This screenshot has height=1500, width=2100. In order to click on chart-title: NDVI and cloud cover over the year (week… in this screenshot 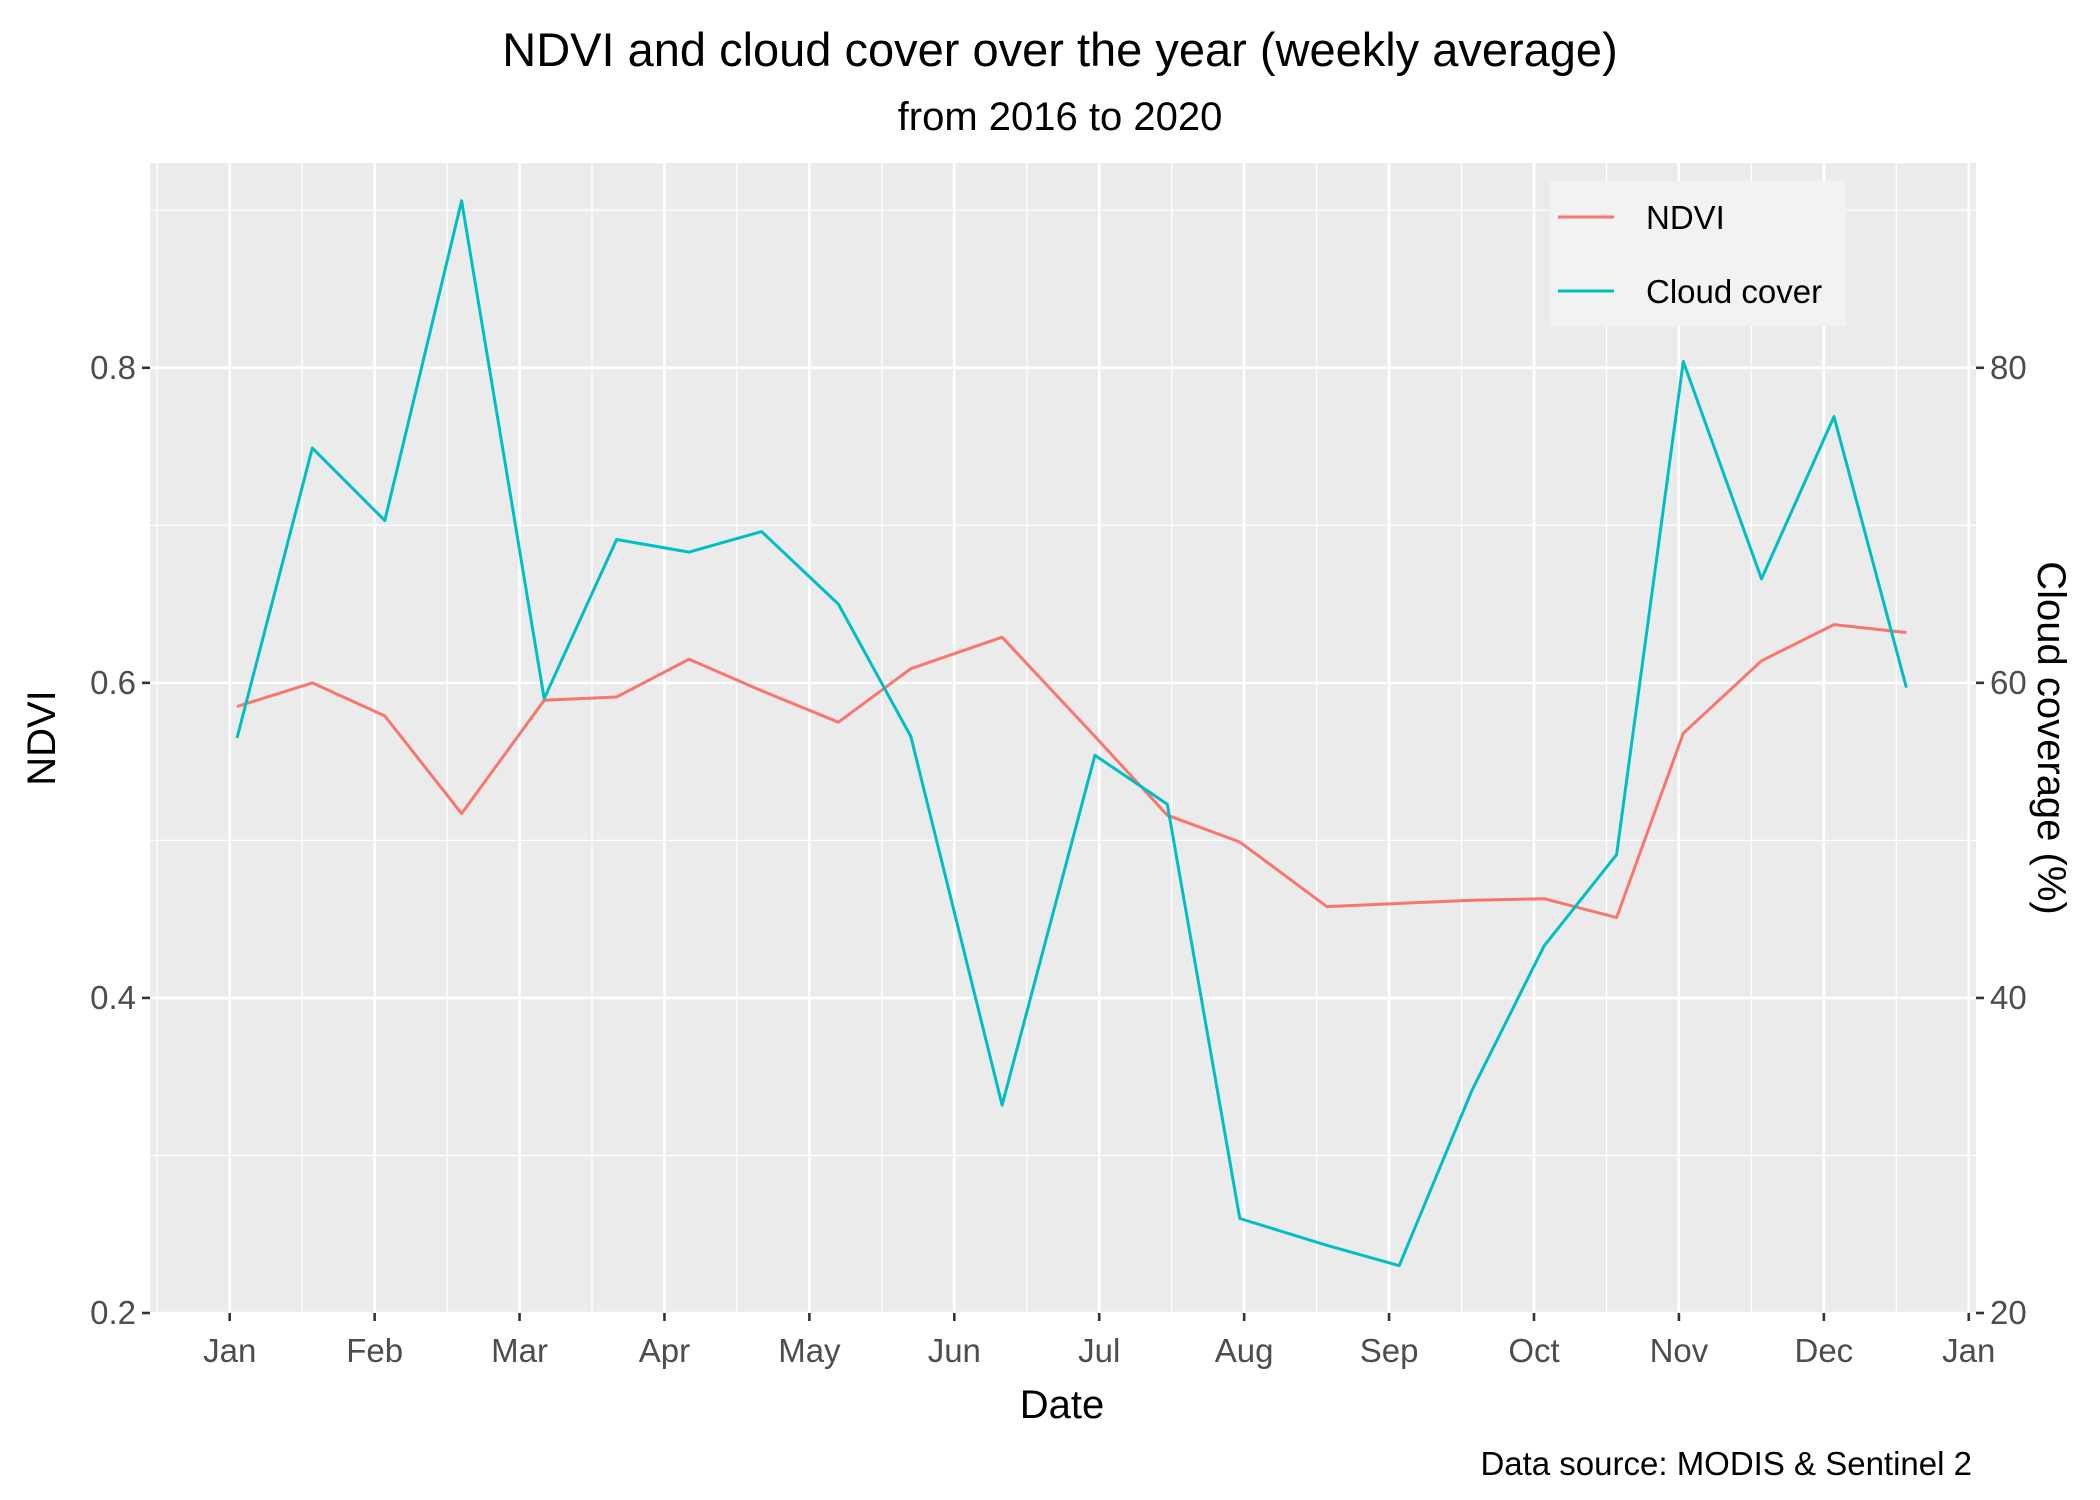, I will do `click(1059, 49)`.